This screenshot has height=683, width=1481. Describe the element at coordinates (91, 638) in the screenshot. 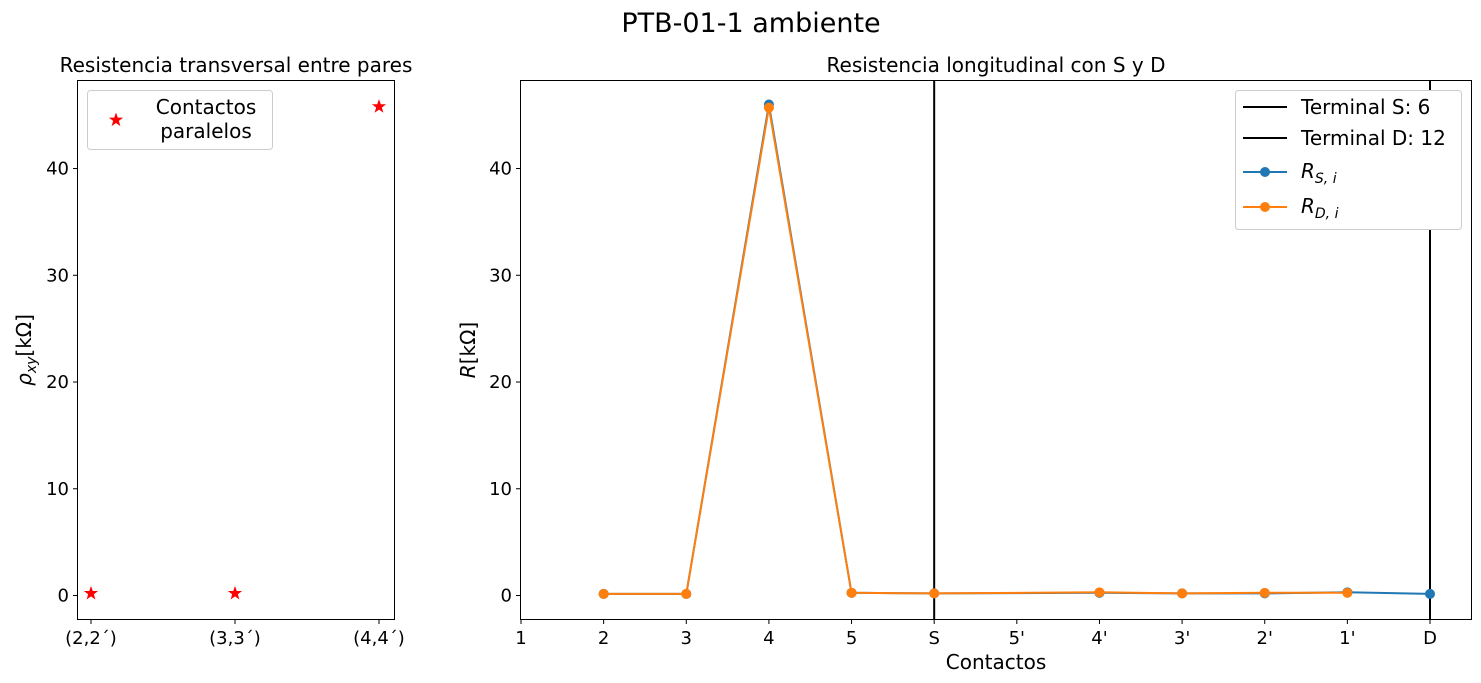

I see `left-x-tick-label: (2,2´)` at that location.